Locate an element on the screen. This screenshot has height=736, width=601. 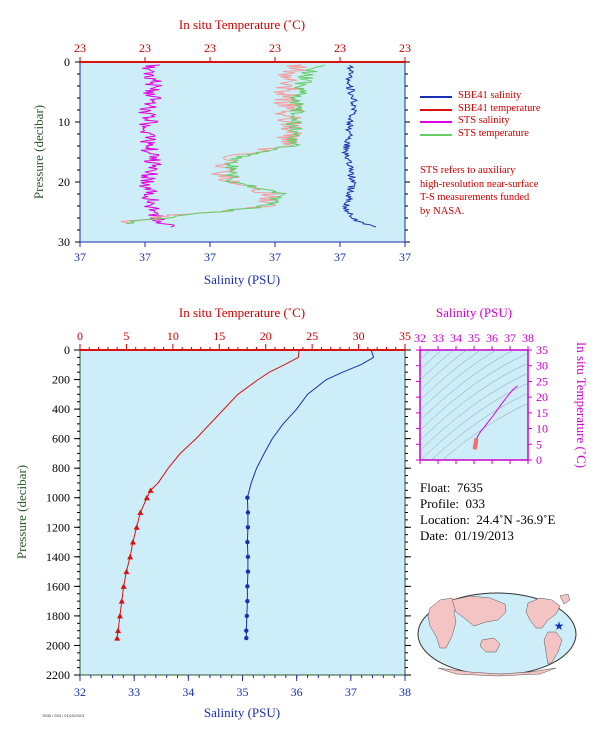
top-series-line-sts-temperature-green is located at coordinates (225, 144).